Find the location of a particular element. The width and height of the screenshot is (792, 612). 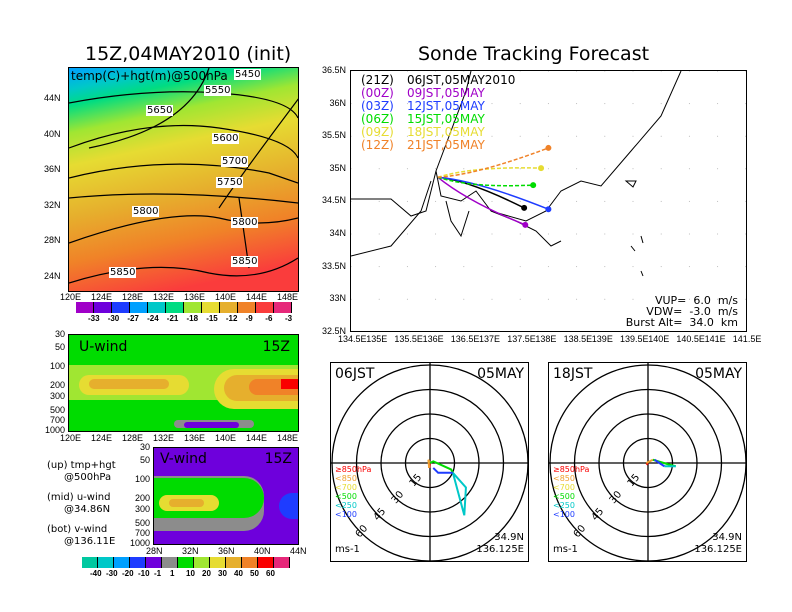

lon-tick: 138E is located at coordinates (546, 339).